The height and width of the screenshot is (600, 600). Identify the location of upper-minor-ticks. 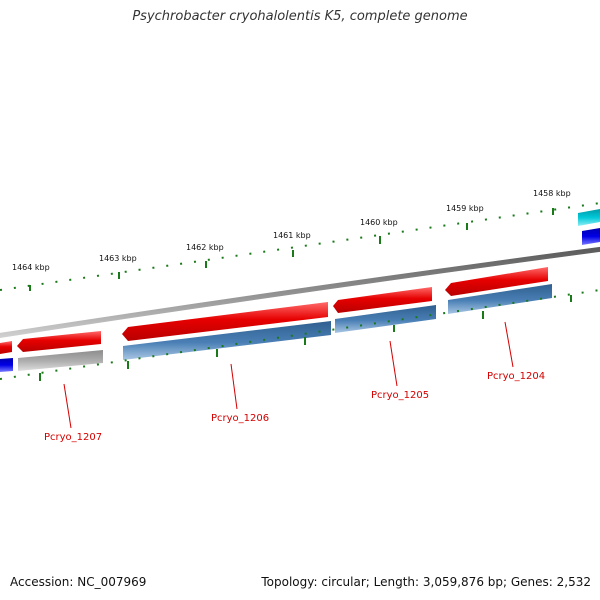
(300, 246).